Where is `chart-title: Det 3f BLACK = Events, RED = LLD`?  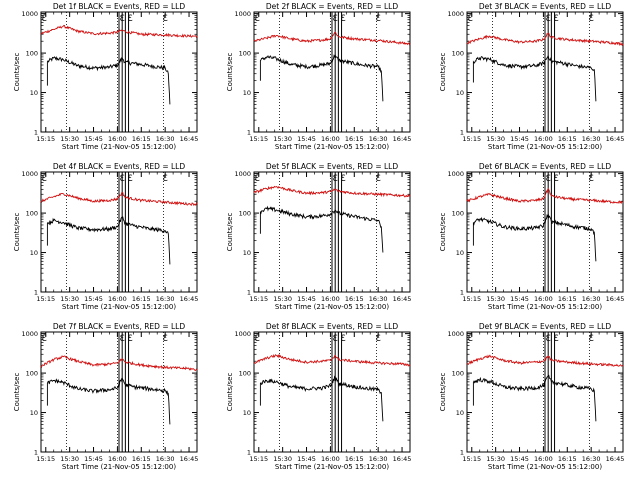 chart-title: Det 3f BLACK = Events, RED = LLD is located at coordinates (545, 6).